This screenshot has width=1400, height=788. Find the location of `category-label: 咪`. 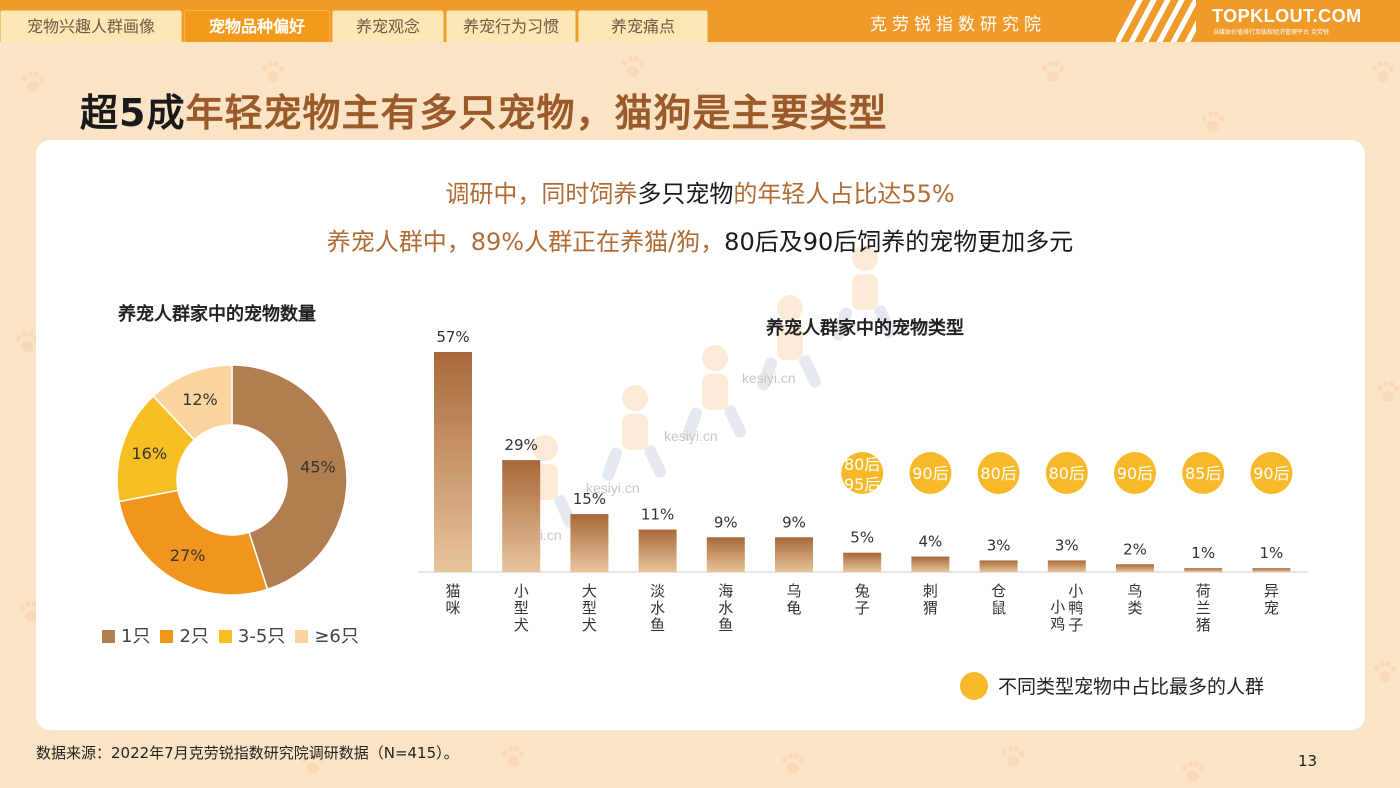

category-label: 咪 is located at coordinates (452, 608).